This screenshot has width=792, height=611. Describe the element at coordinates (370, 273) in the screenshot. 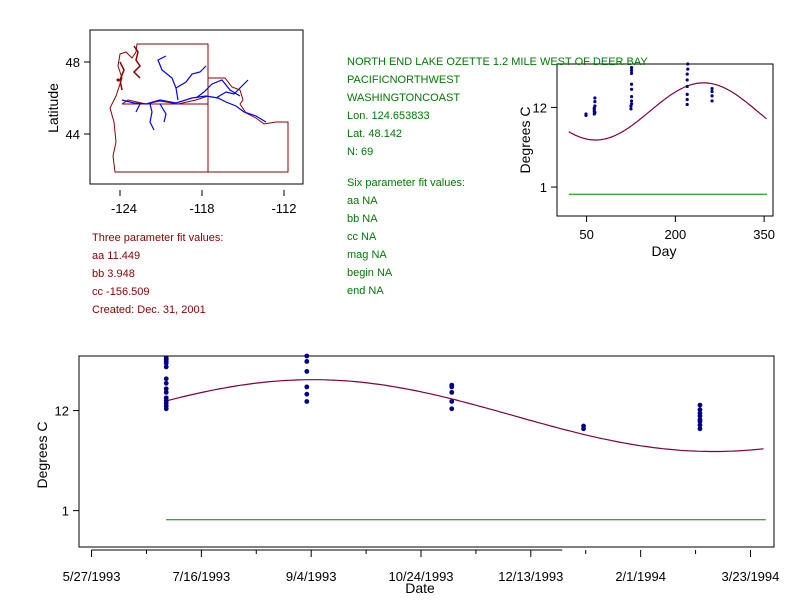

I see `six-param-begin: begin NA` at that location.